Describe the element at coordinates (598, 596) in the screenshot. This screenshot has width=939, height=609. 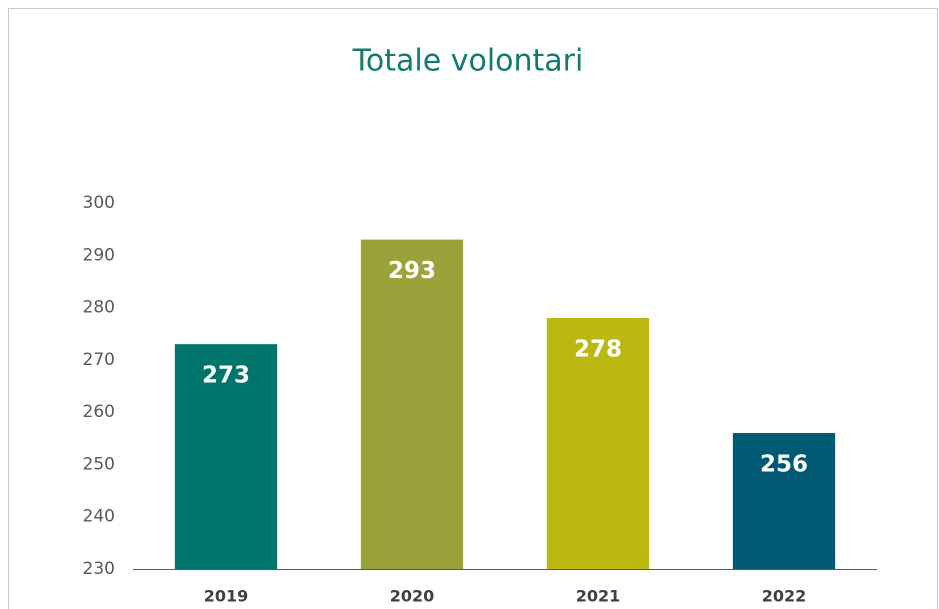
I see `x-tick-label: 2021` at that location.